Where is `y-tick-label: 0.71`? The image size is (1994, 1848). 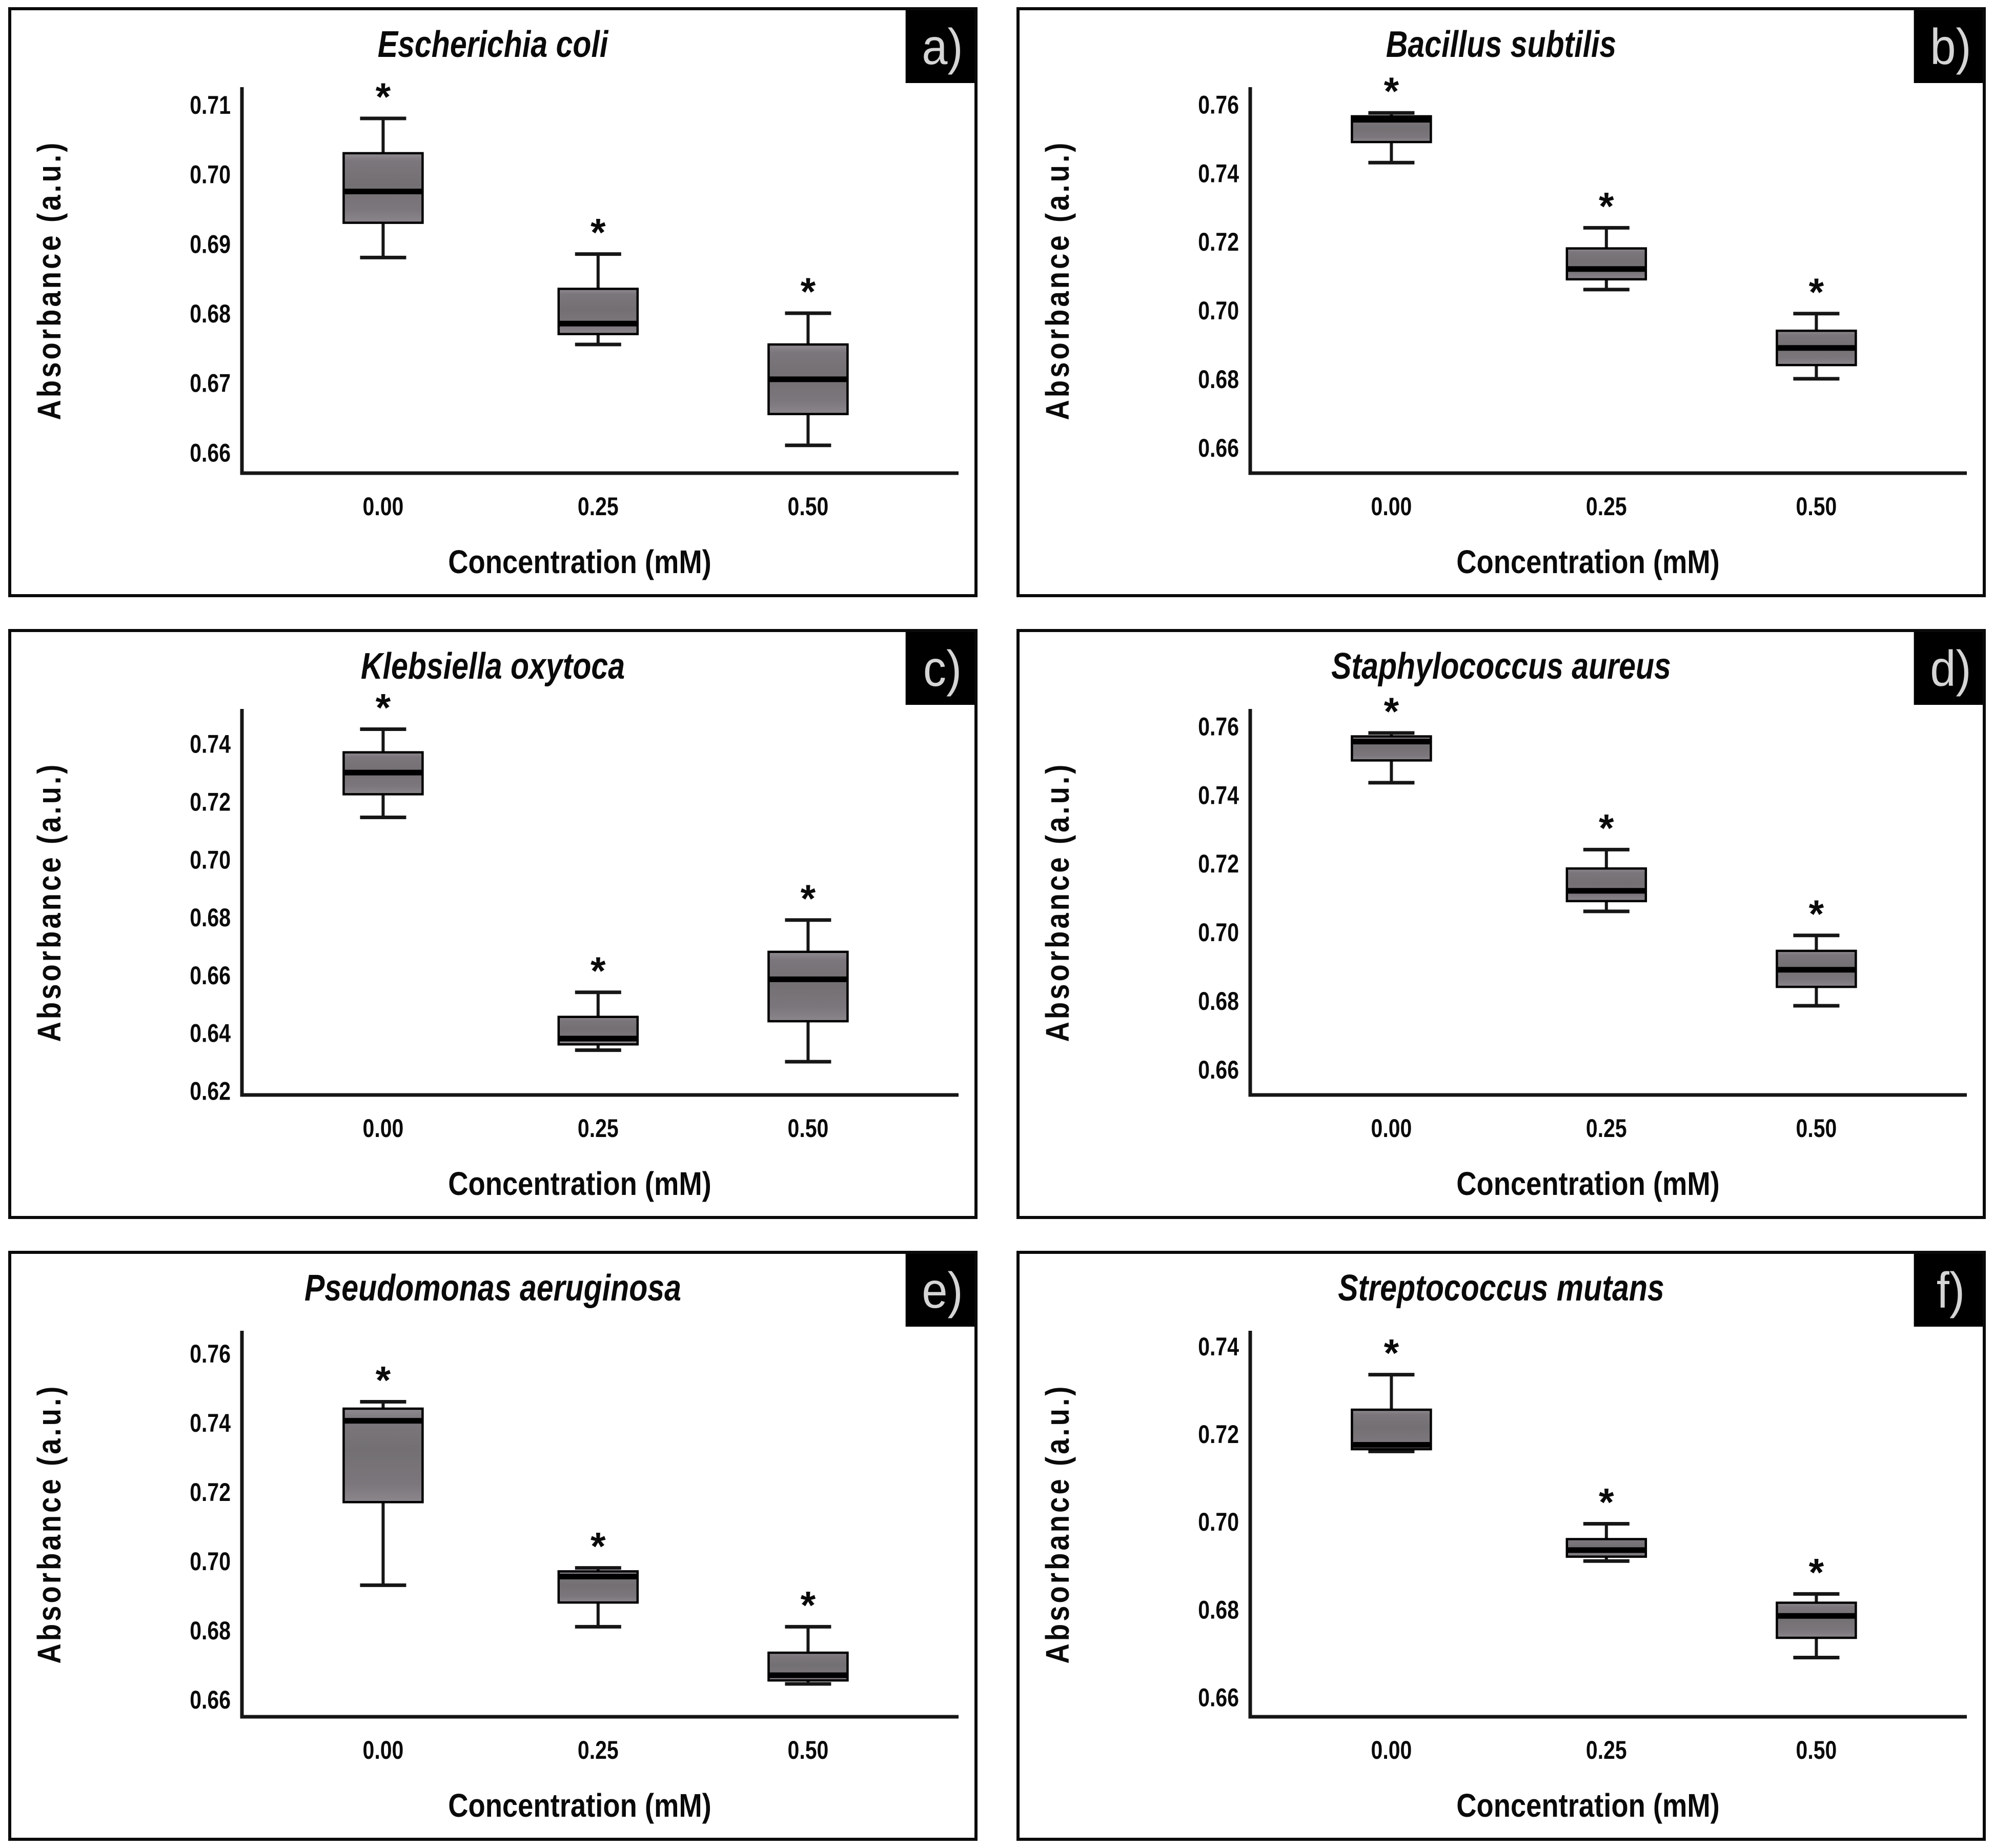
y-tick-label: 0.71 is located at coordinates (210, 105).